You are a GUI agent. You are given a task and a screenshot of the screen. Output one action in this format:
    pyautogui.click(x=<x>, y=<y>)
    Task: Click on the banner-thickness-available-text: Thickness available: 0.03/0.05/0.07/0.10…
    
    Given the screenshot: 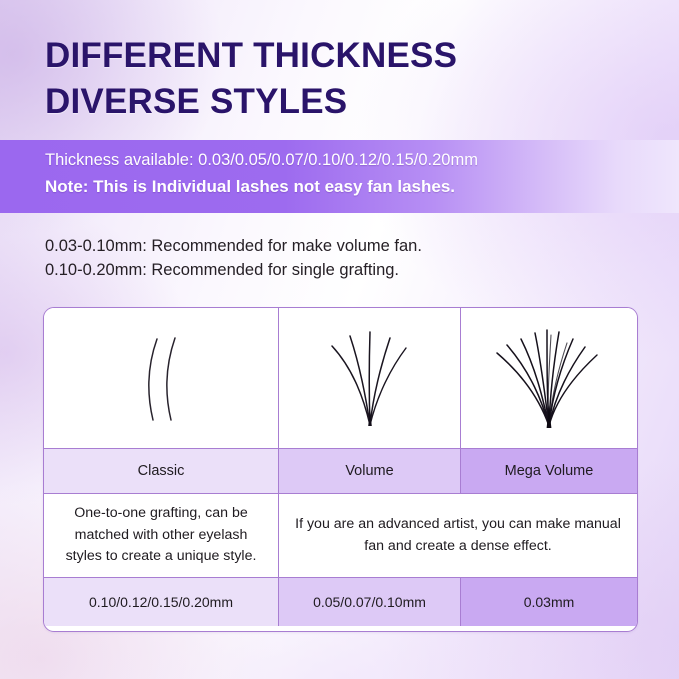 What is the action you would take?
    pyautogui.click(x=261, y=160)
    